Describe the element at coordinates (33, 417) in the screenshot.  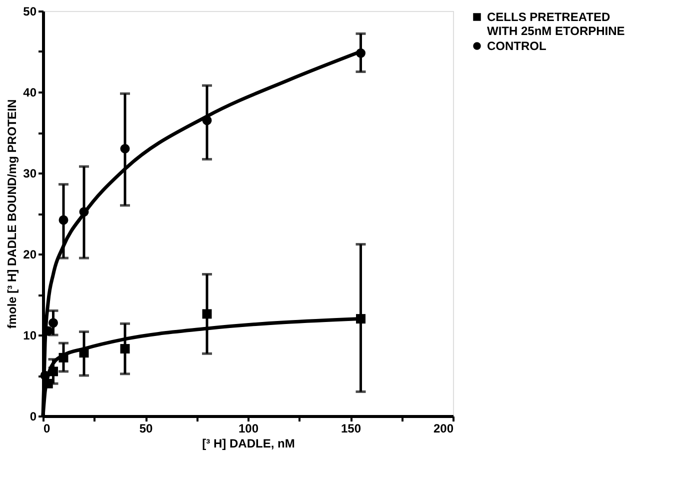
I see `y-tick-label: 0` at that location.